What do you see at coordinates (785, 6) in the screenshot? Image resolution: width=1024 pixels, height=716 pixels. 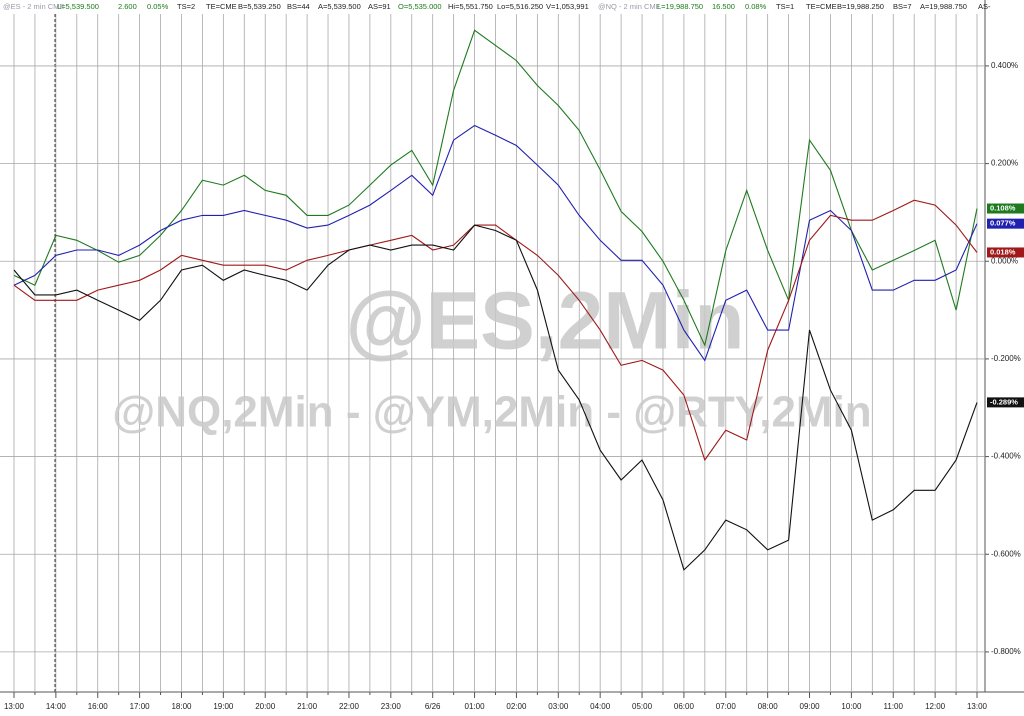 I see `header-field: TS=1` at bounding box center [785, 6].